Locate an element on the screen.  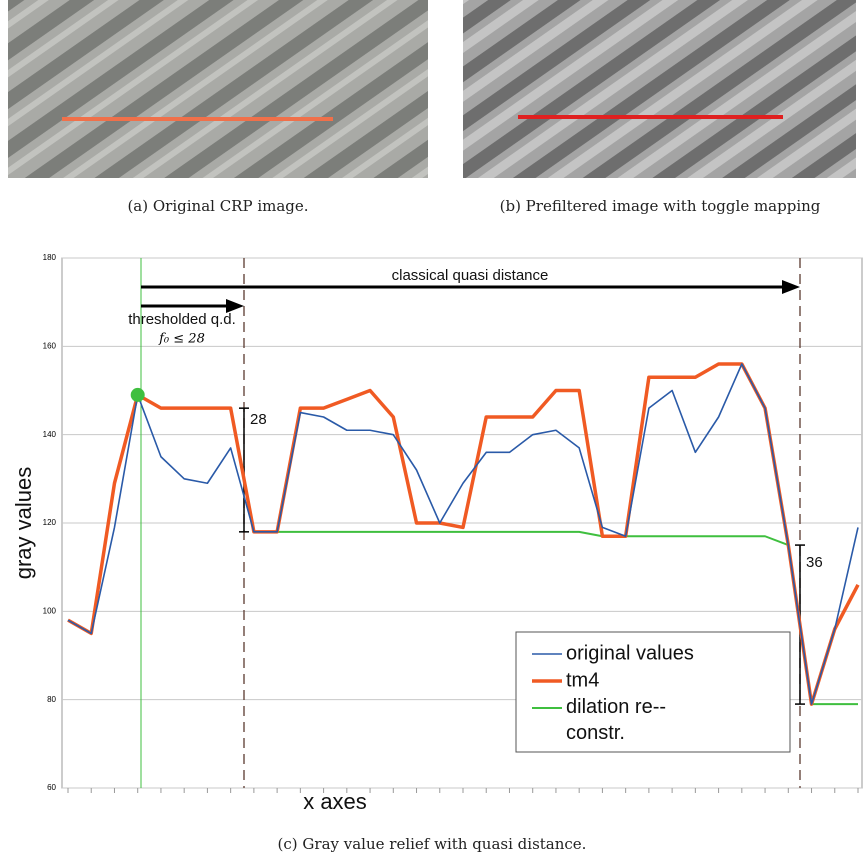
annotation: thresholded q.d. is located at coordinates (182, 319).